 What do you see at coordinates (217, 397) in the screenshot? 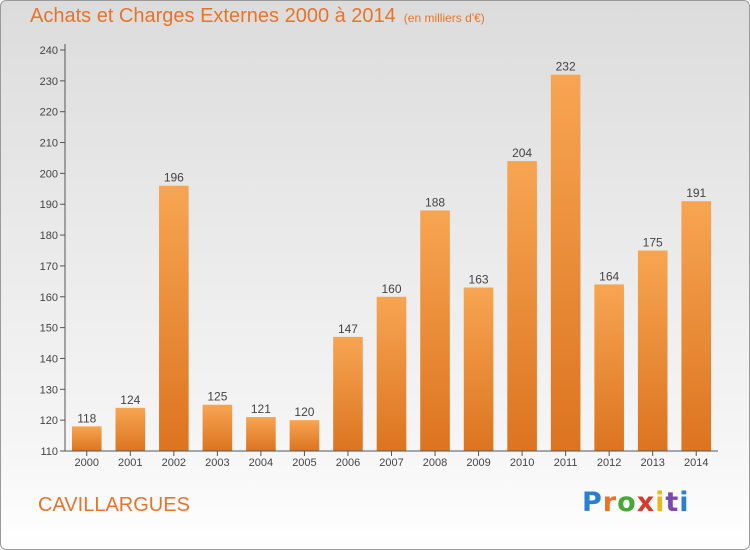
I see `bar-value-label: 125` at bounding box center [217, 397].